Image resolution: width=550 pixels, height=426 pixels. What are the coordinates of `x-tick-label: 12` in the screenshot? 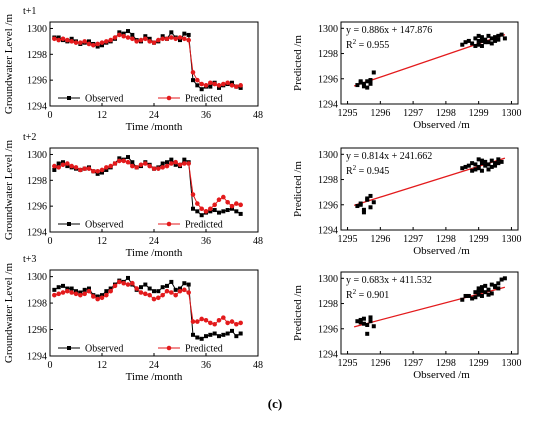 It's located at (102, 365).